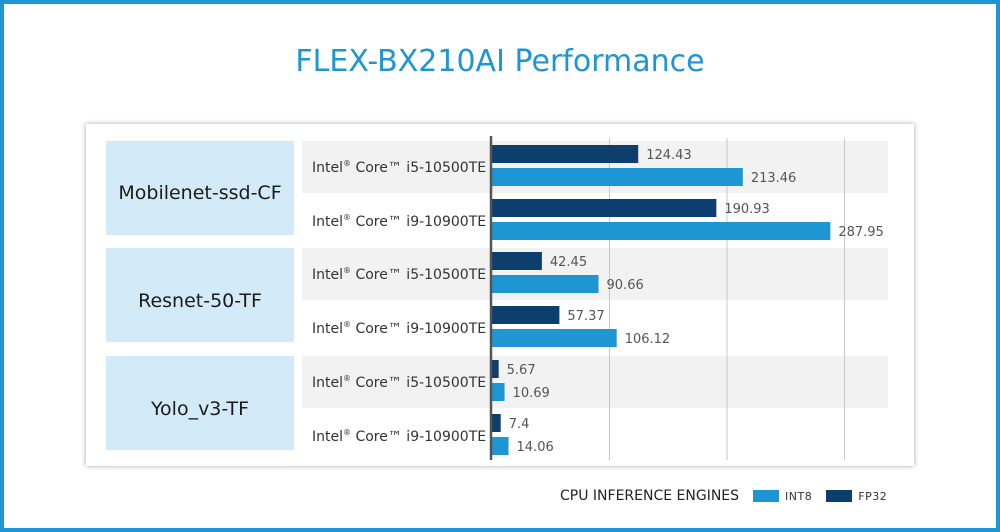 This screenshot has width=1000, height=532. Describe the element at coordinates (648, 339) in the screenshot. I see `data-label: 106.12` at that location.